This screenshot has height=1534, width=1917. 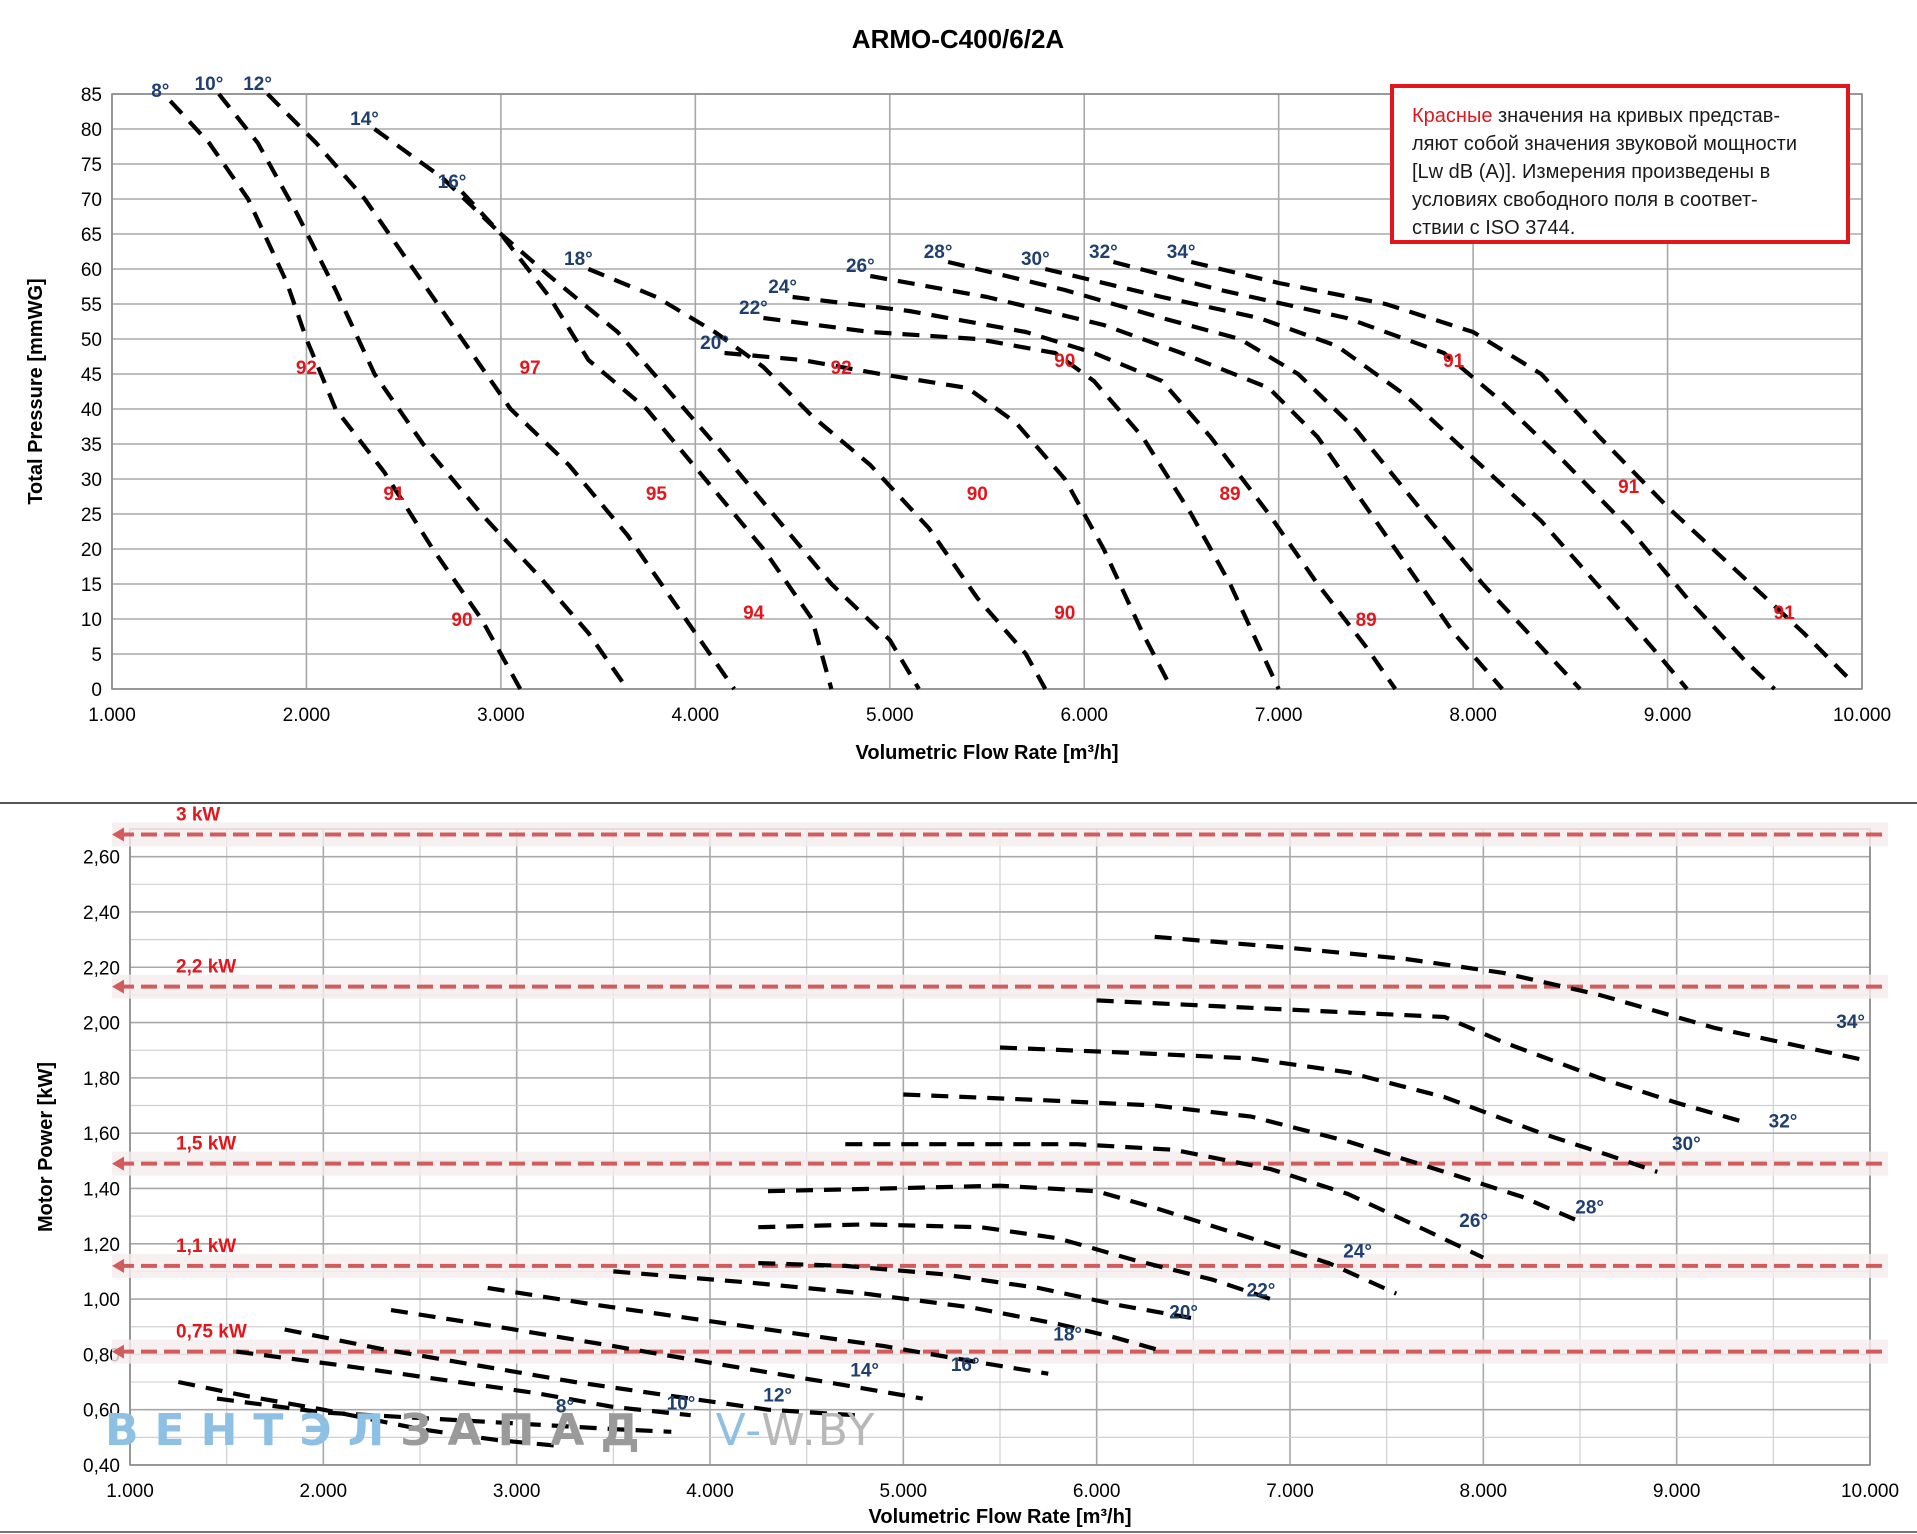 What do you see at coordinates (452, 182) in the screenshot?
I see `pressure-angle-label: 16°` at bounding box center [452, 182].